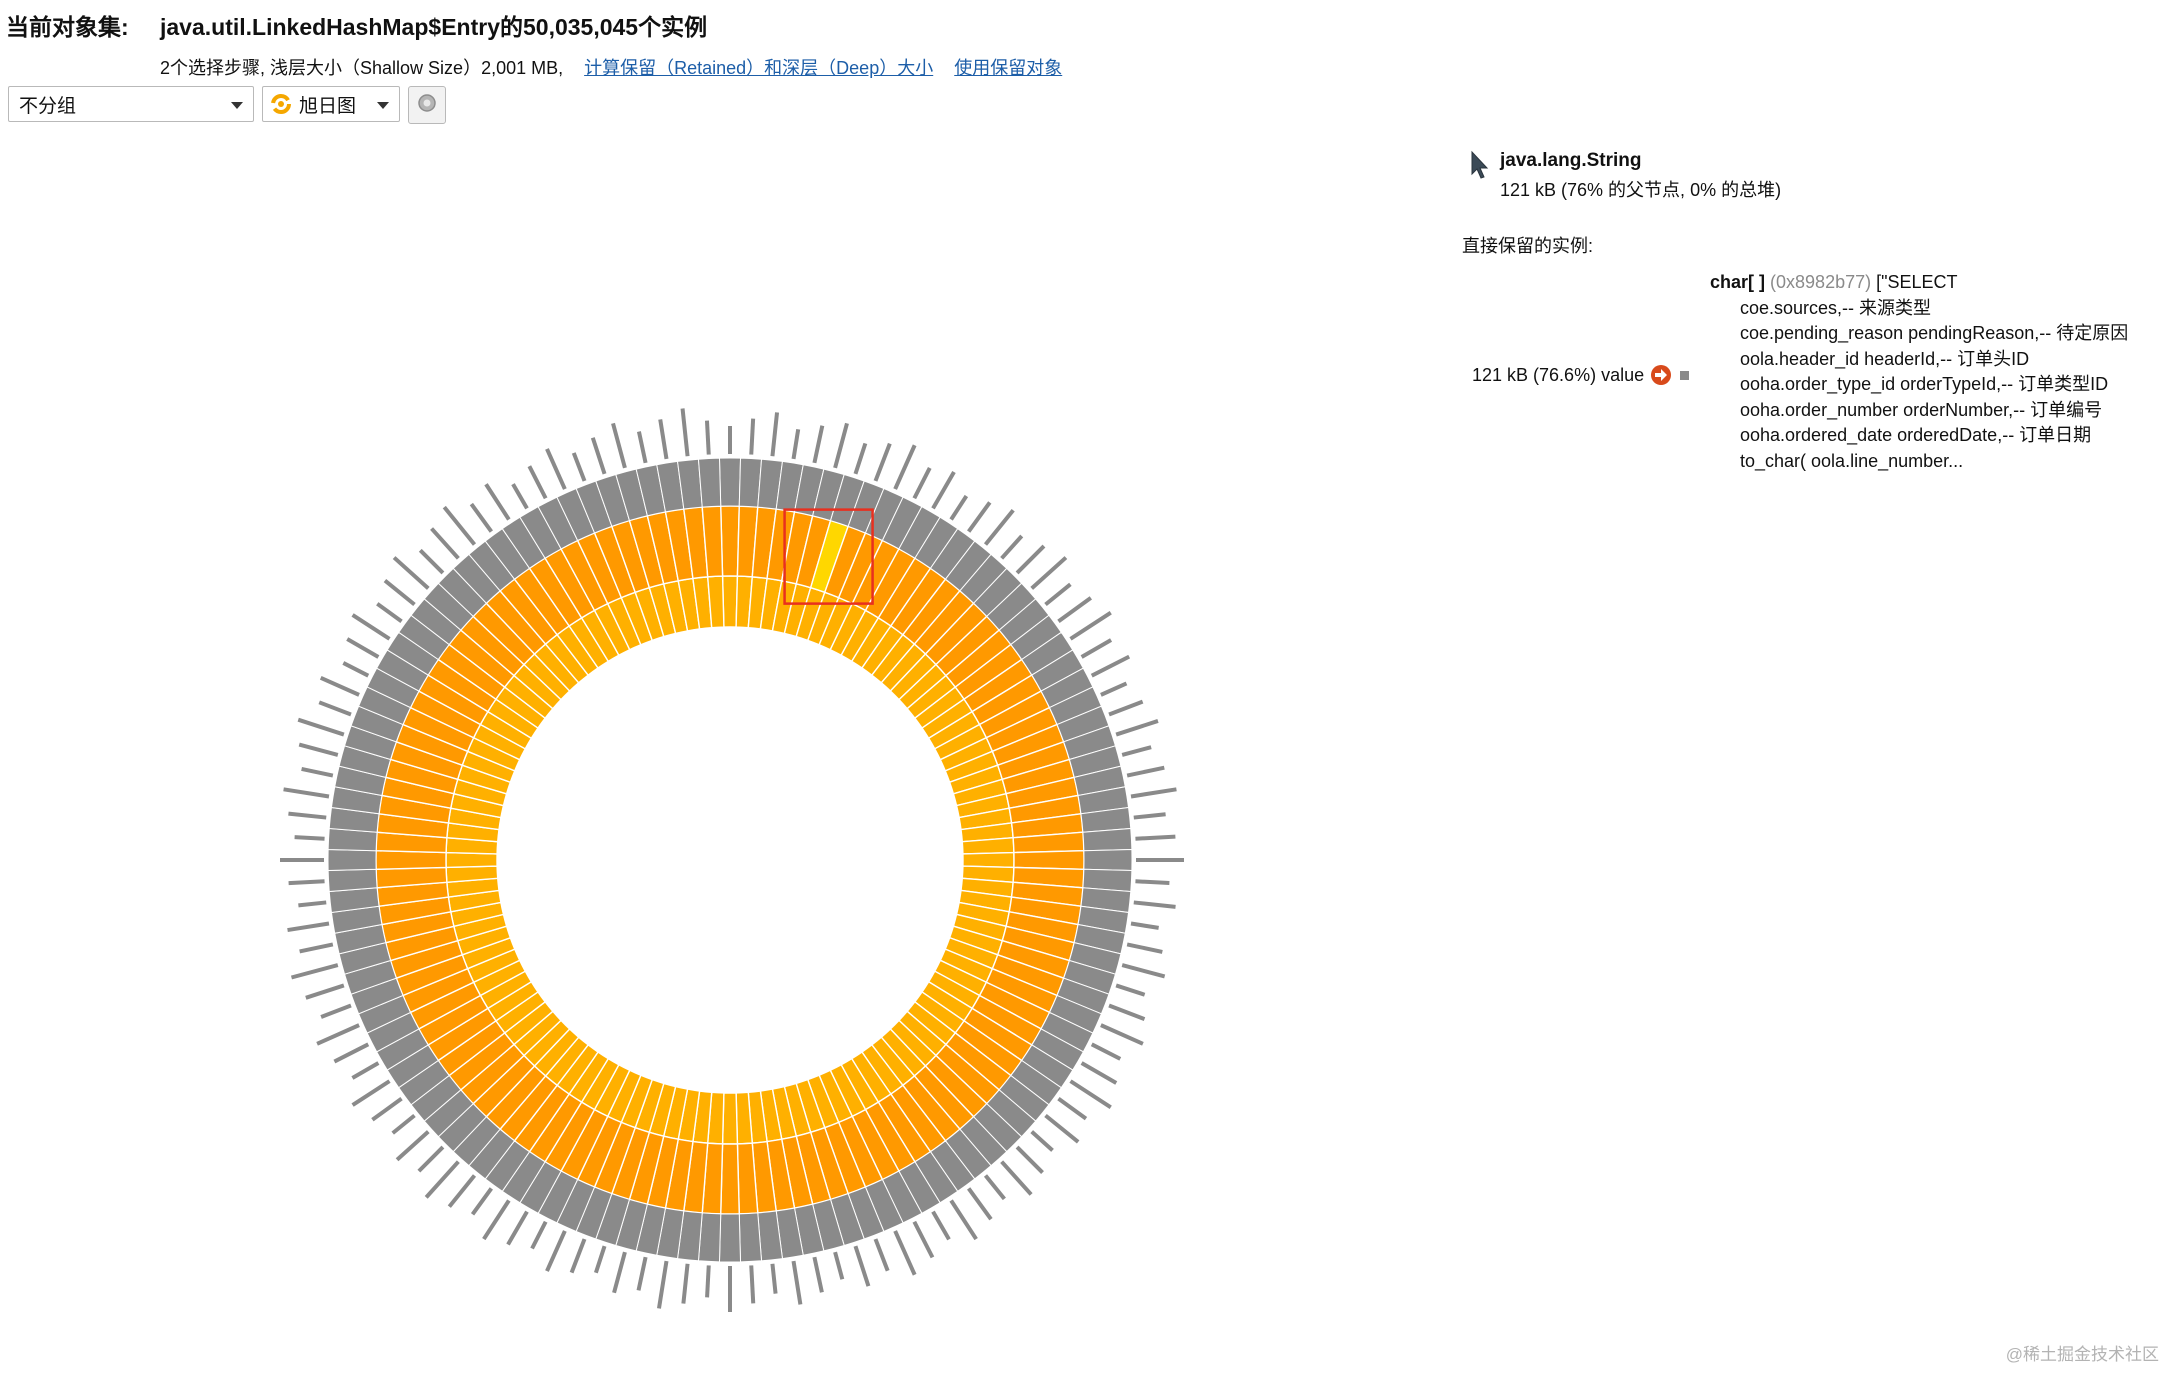 The image size is (2171, 1390). Describe the element at coordinates (1107, 839) in the screenshot. I see `sunburst-segment-char---29` at that location.